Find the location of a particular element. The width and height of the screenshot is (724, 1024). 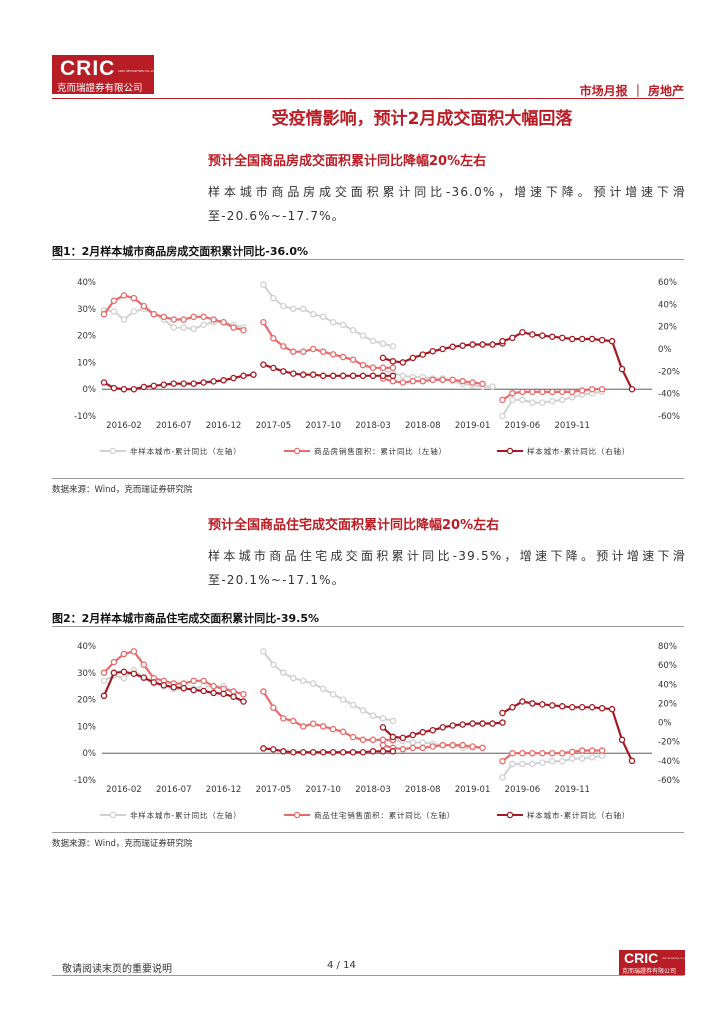

right-tick-label: -40% is located at coordinates (669, 762).